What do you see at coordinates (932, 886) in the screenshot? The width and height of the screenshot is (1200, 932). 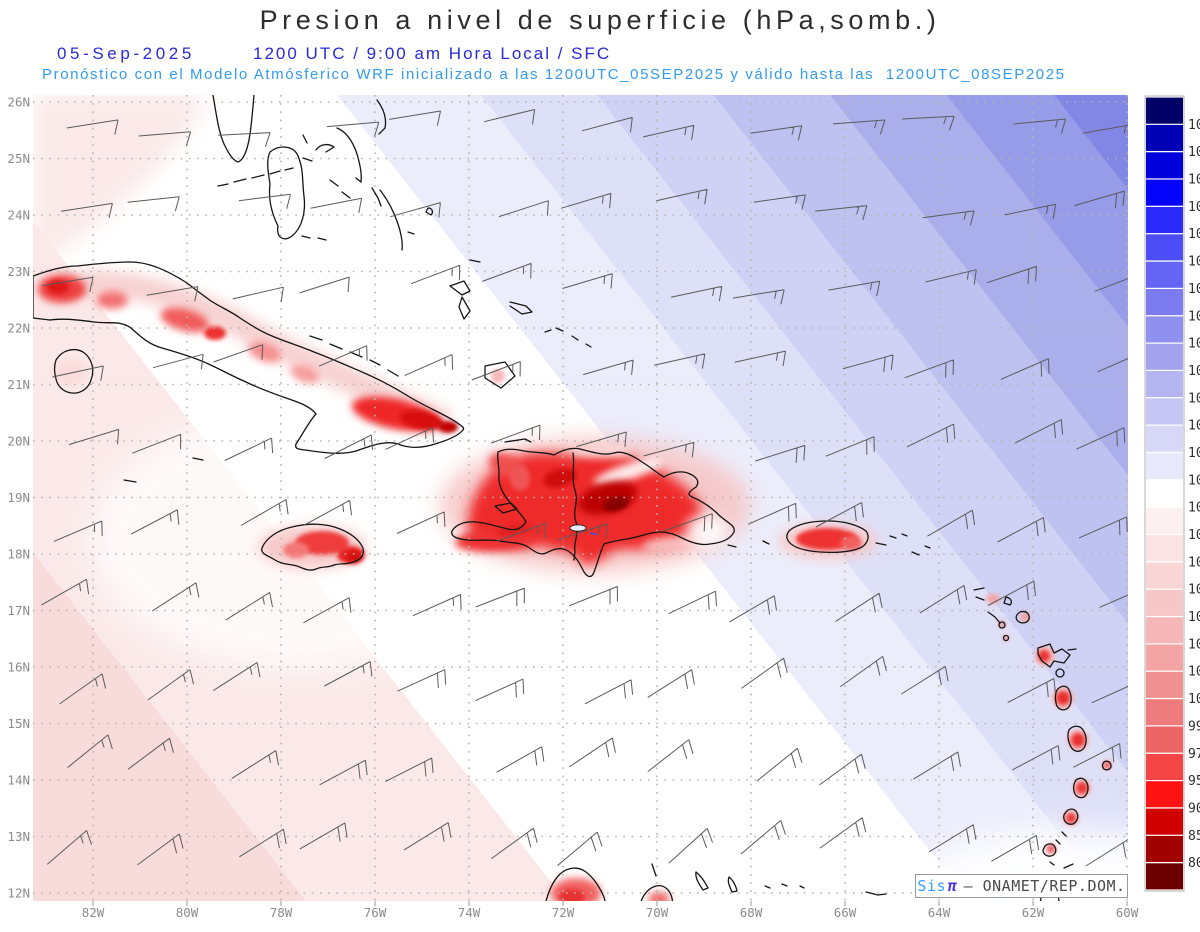 I see `sispi-logo-text: Sis` at bounding box center [932, 886].